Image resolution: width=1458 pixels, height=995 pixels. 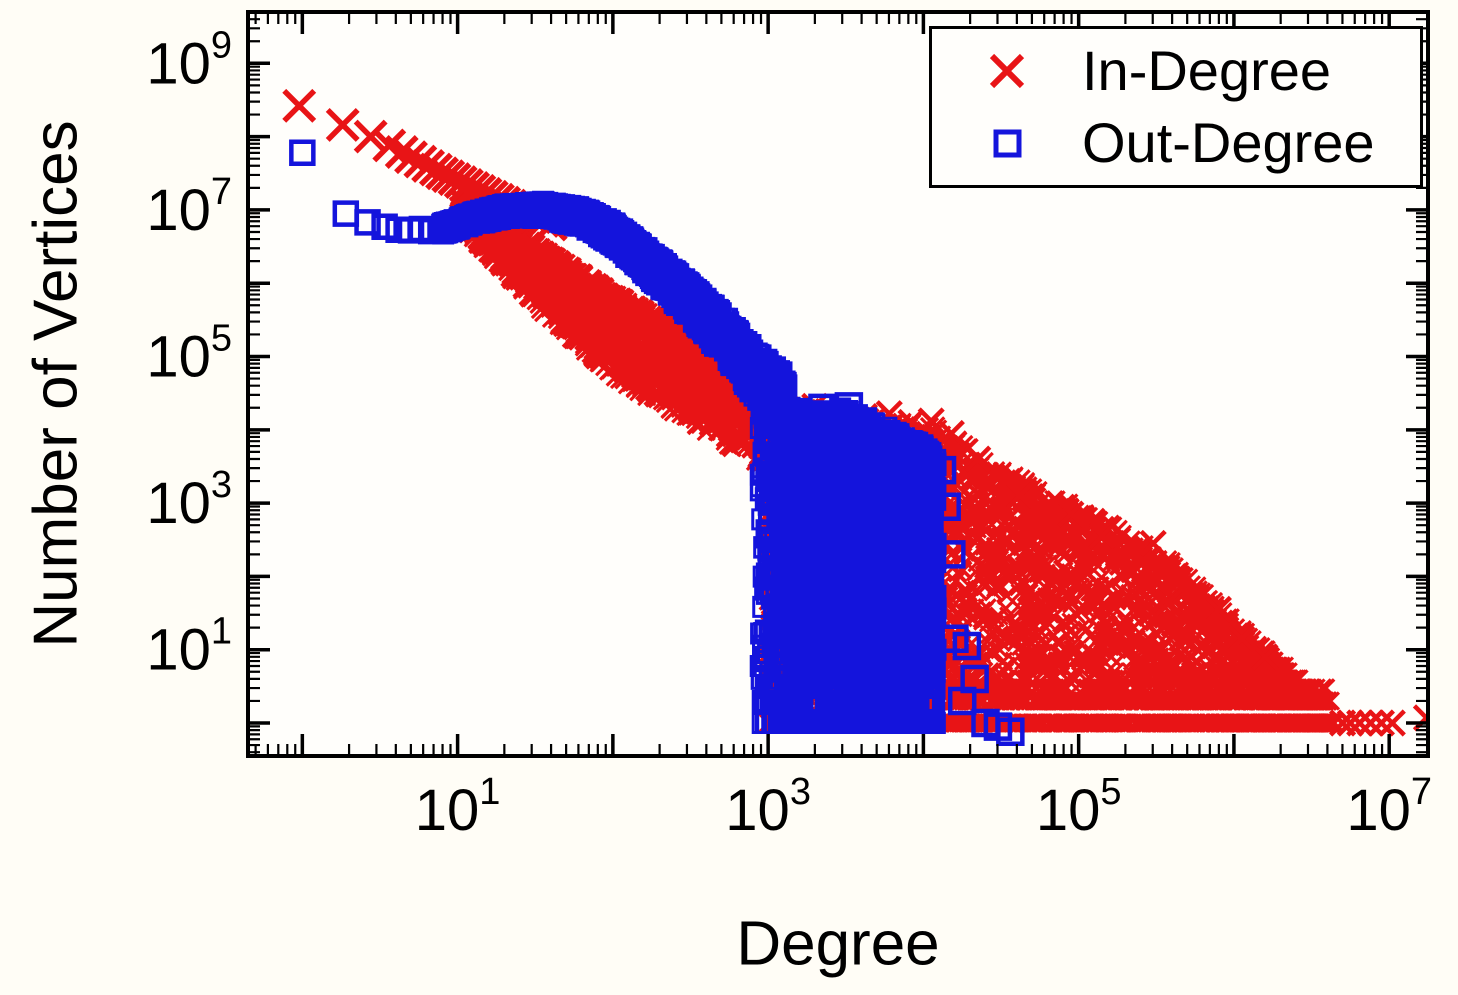 I want to click on x-axis-title: Degree, so click(x=838, y=944).